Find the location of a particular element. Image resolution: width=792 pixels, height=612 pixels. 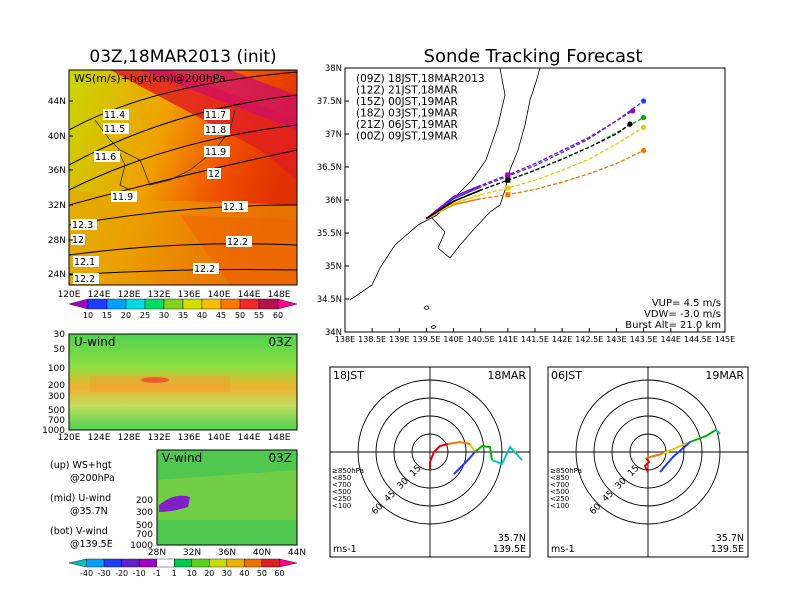

u-lon-tick: 144E is located at coordinates (249, 438).